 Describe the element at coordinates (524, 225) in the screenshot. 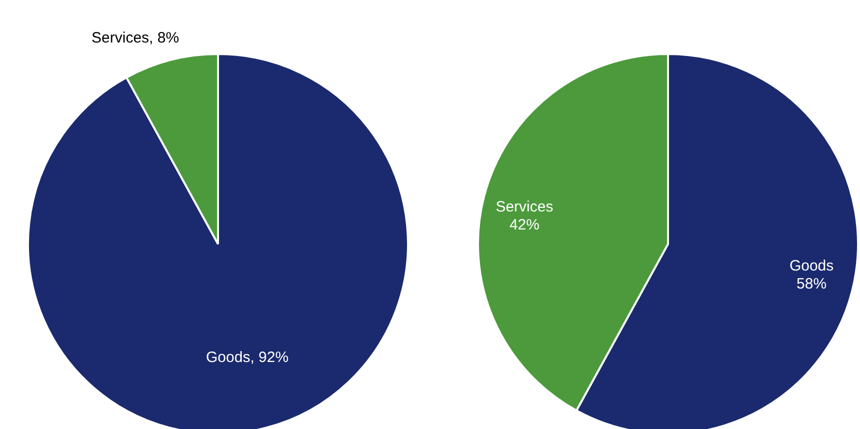

I see `data-label: 42%` at that location.